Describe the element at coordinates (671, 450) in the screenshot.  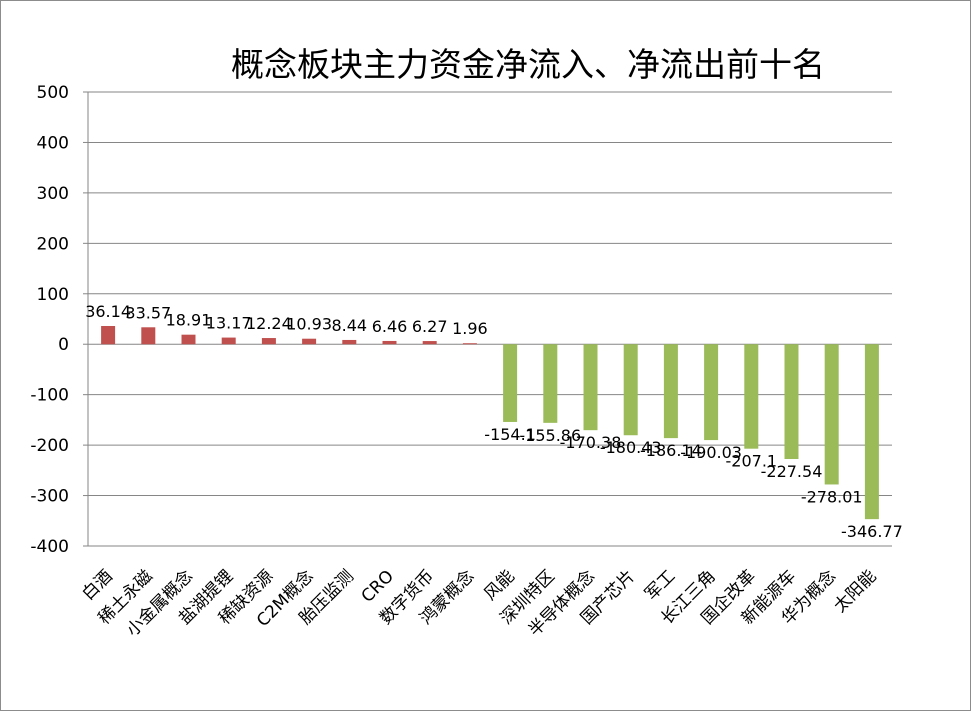
I see `data-label: -186.14` at that location.